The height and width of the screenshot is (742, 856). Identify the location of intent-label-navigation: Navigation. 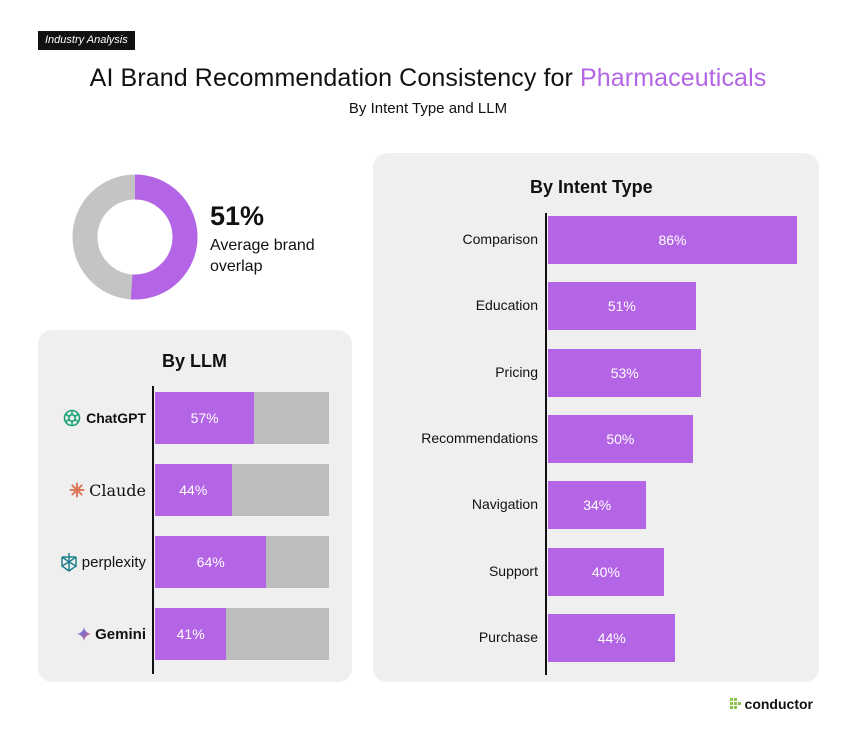
(504, 504).